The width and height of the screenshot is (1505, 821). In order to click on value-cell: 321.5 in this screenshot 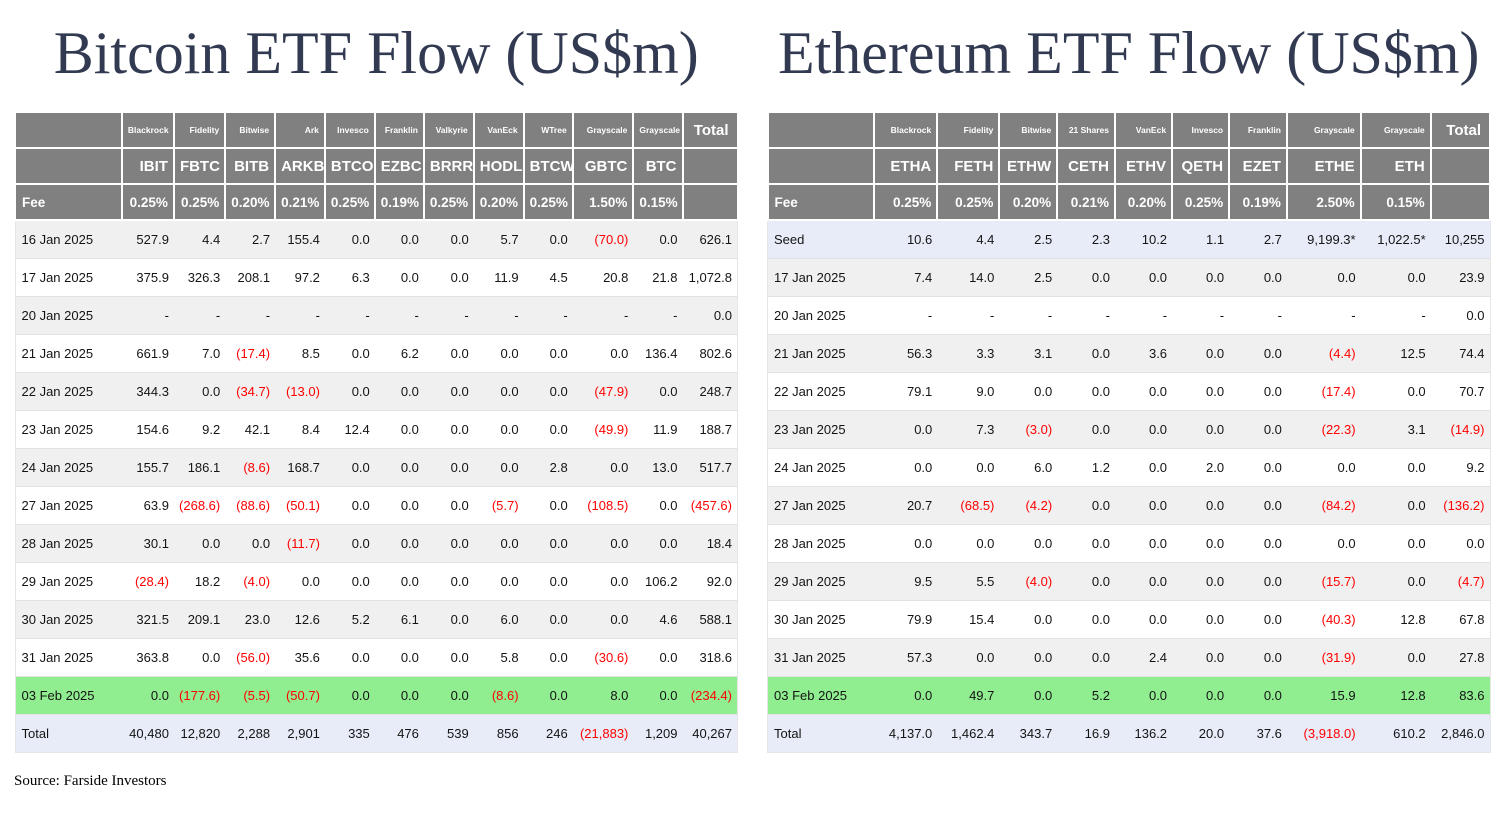, I will do `click(147, 619)`.